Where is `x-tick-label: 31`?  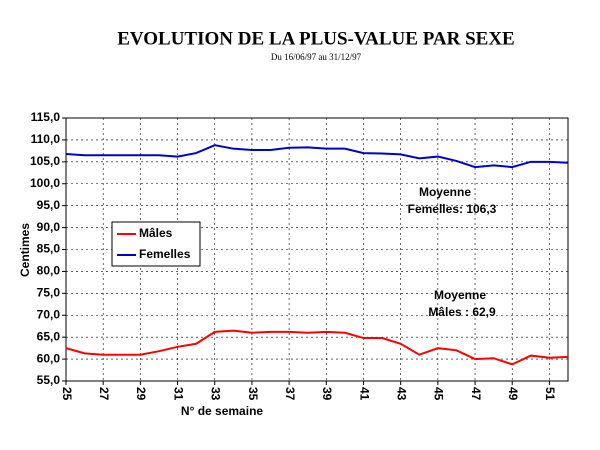
x-tick-label: 31 is located at coordinates (178, 394).